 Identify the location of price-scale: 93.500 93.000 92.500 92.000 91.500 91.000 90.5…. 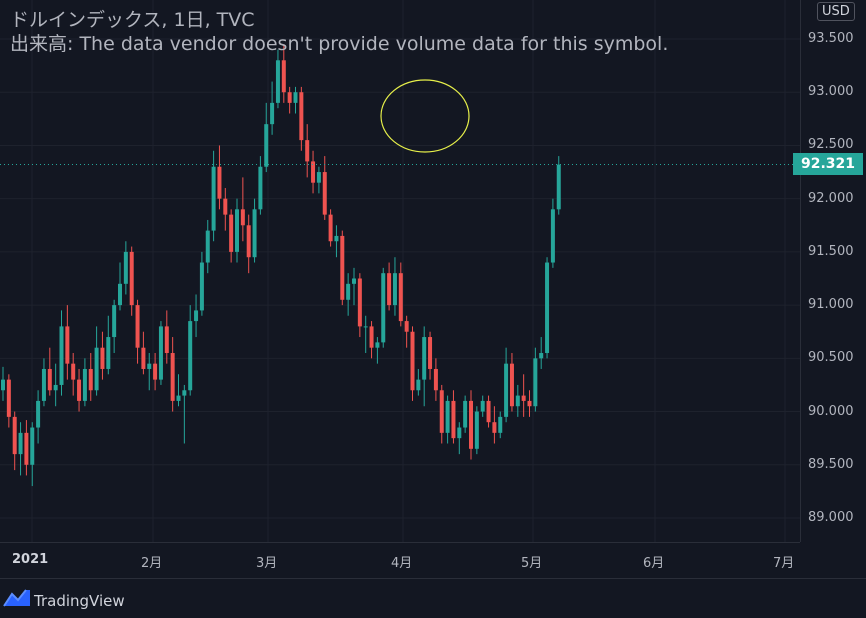
(833, 271).